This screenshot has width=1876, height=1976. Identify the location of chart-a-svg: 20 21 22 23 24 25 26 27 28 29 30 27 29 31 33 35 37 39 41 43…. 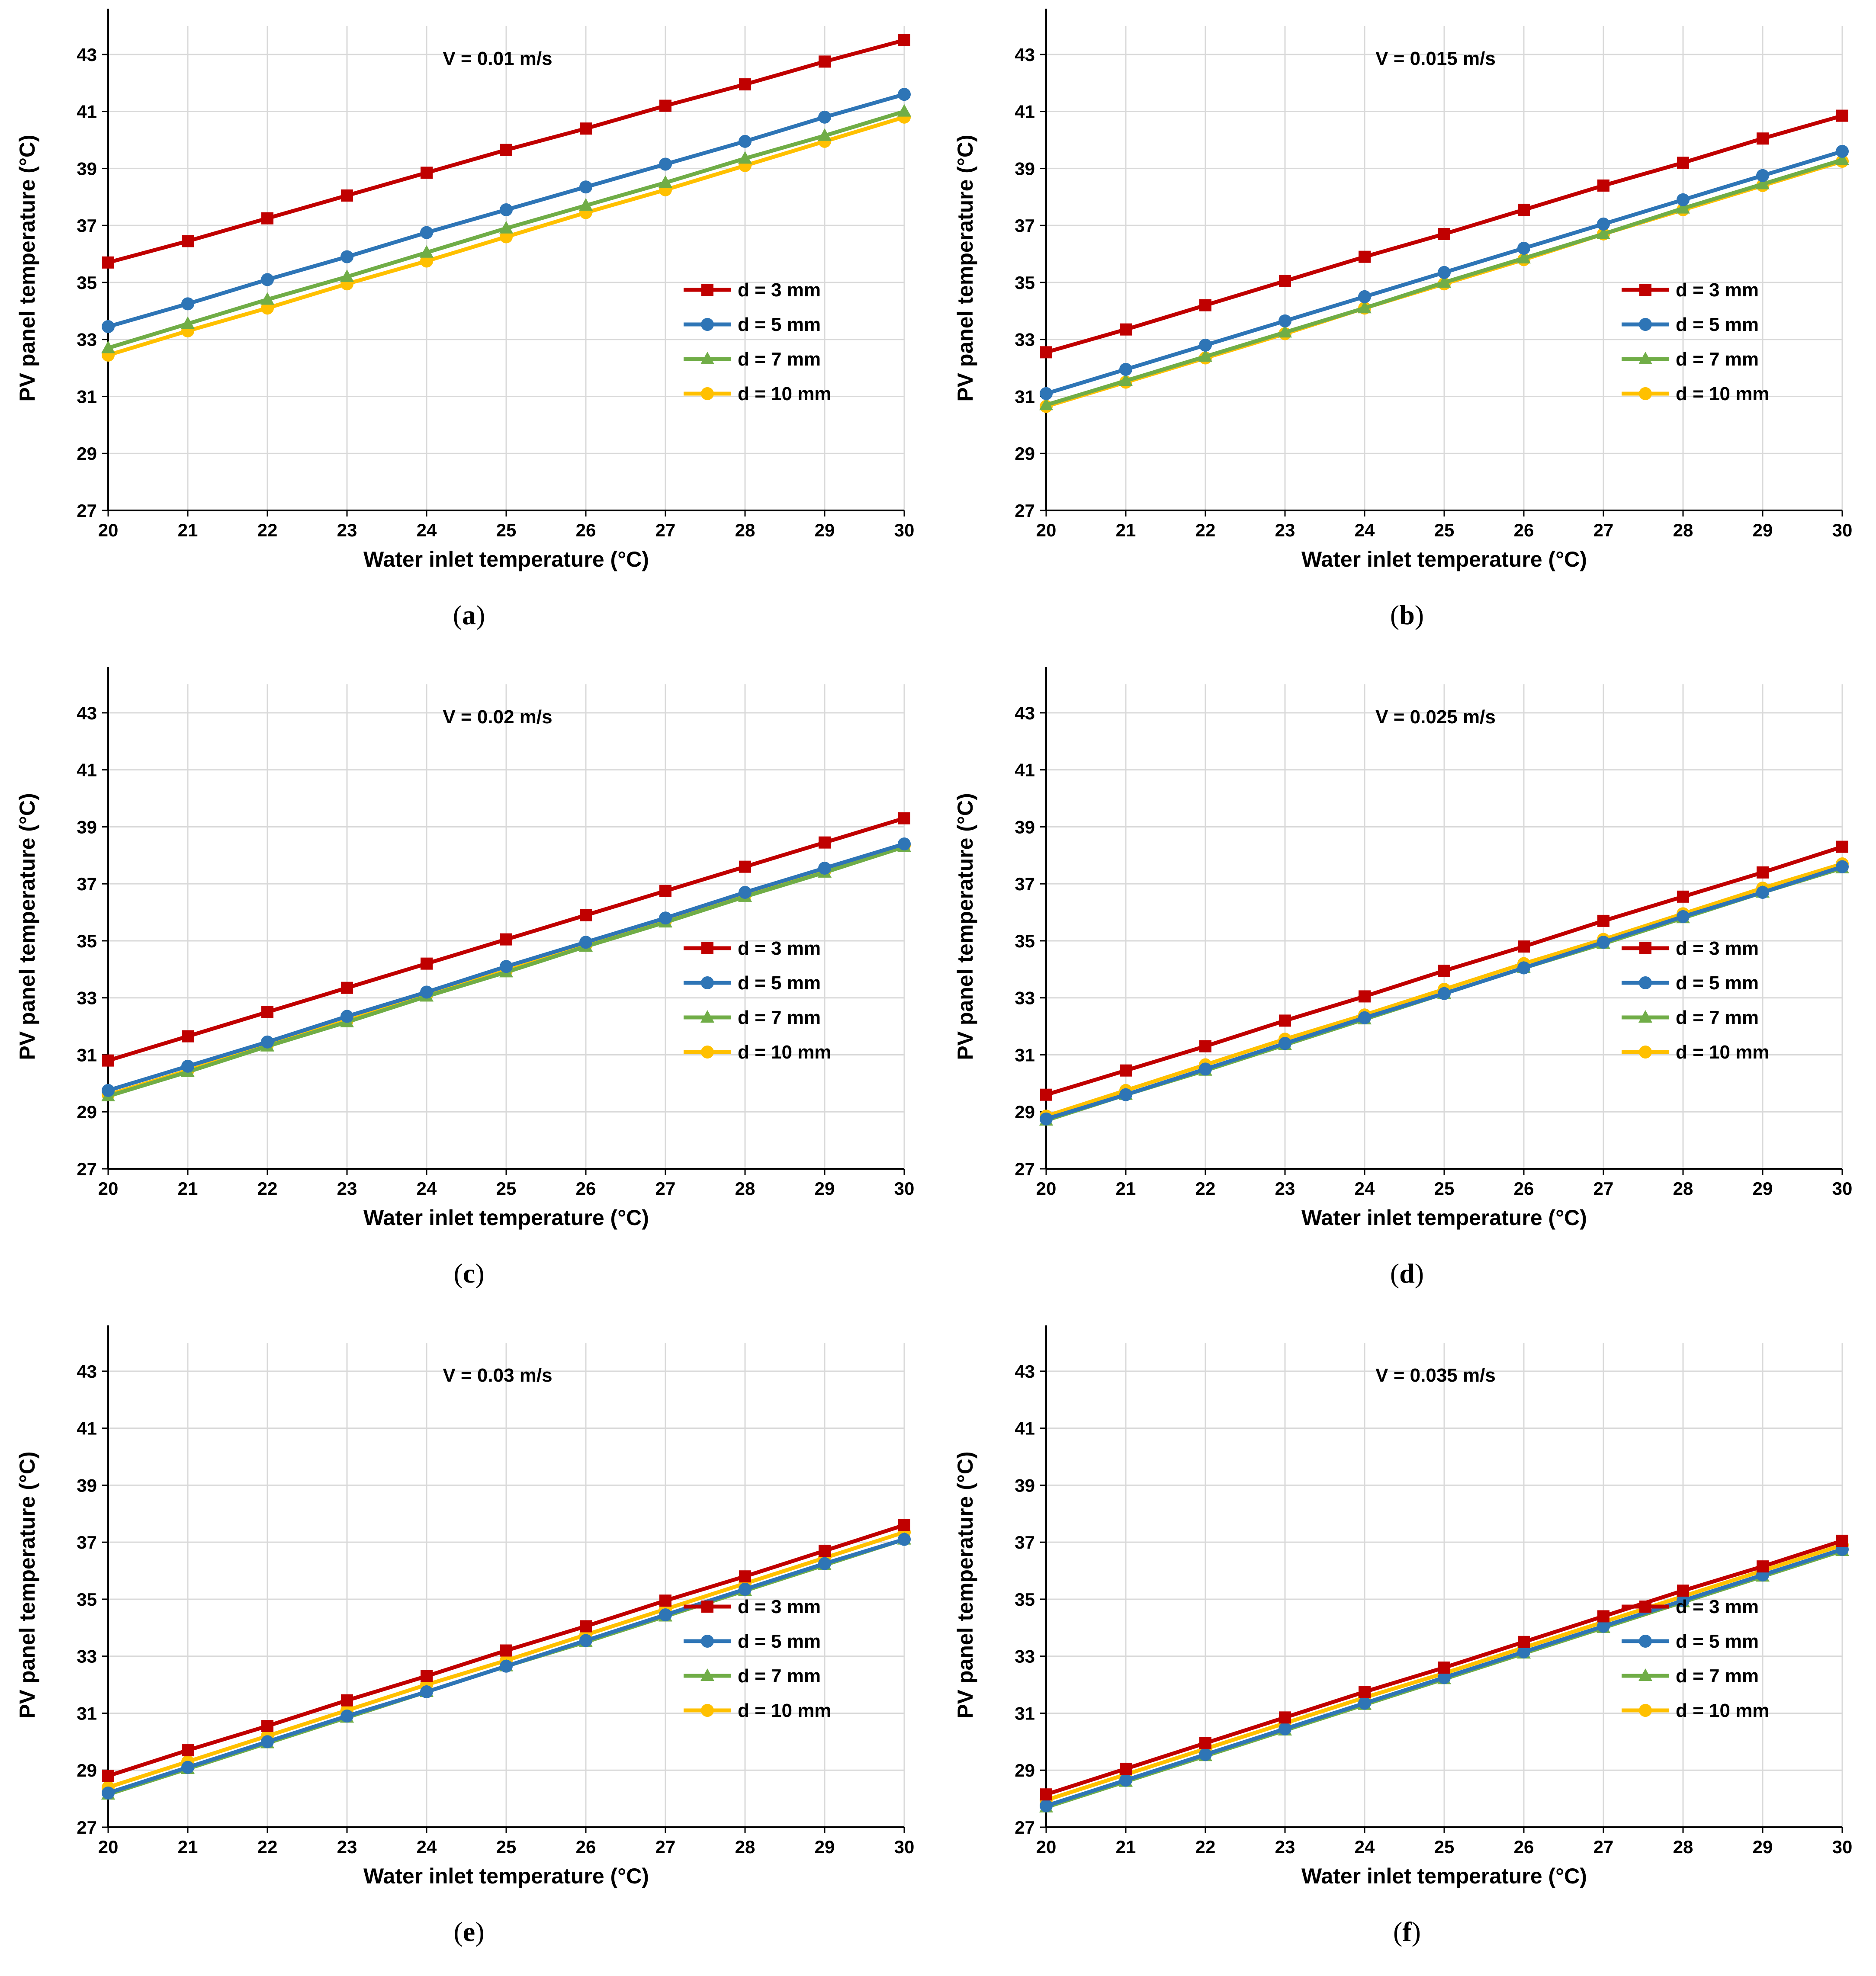
(465, 290).